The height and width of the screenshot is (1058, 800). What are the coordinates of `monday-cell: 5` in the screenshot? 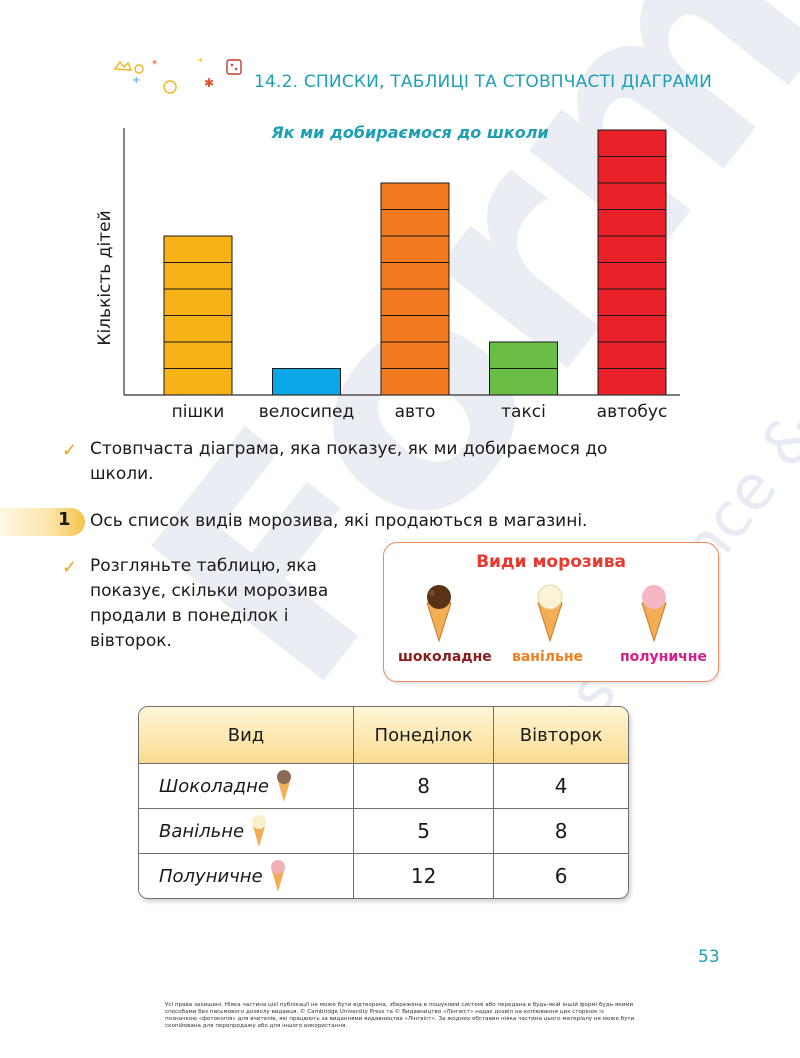 It's located at (424, 831).